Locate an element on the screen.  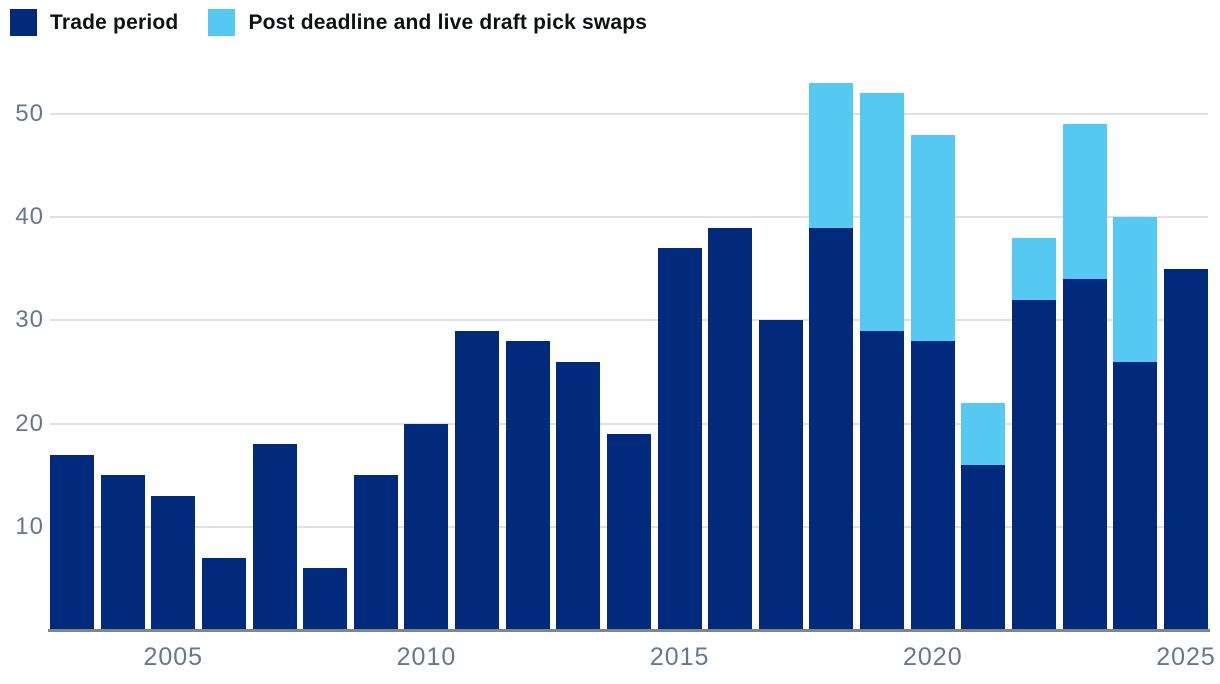
bar-segment-trade-period-2012 is located at coordinates (527, 485).